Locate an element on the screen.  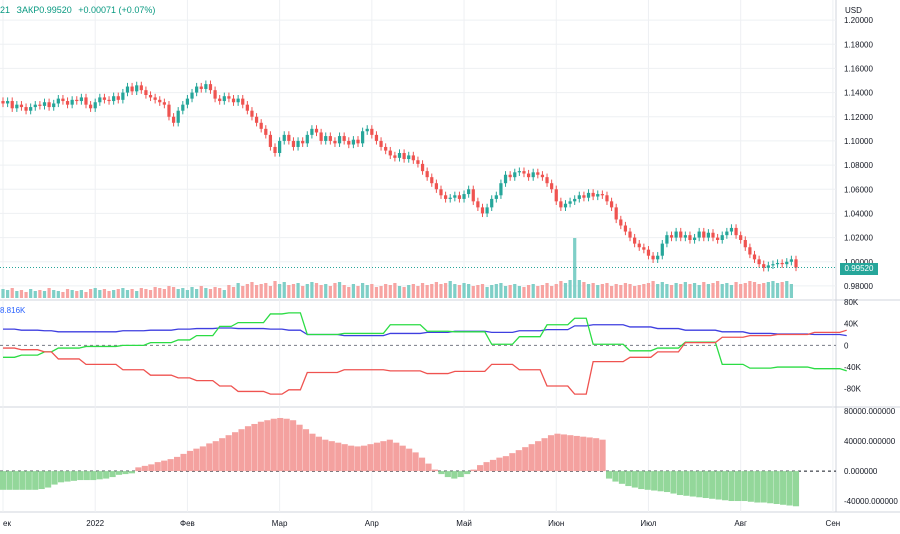
price-tick-label: 0.98000 is located at coordinates (858, 286).